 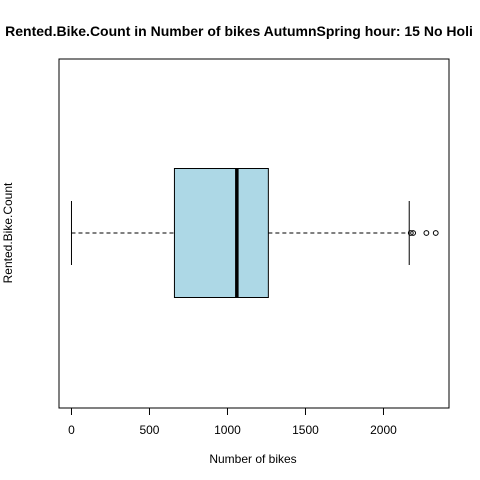 What do you see at coordinates (305, 430) in the screenshot?
I see `x-tick-label: 1500` at bounding box center [305, 430].